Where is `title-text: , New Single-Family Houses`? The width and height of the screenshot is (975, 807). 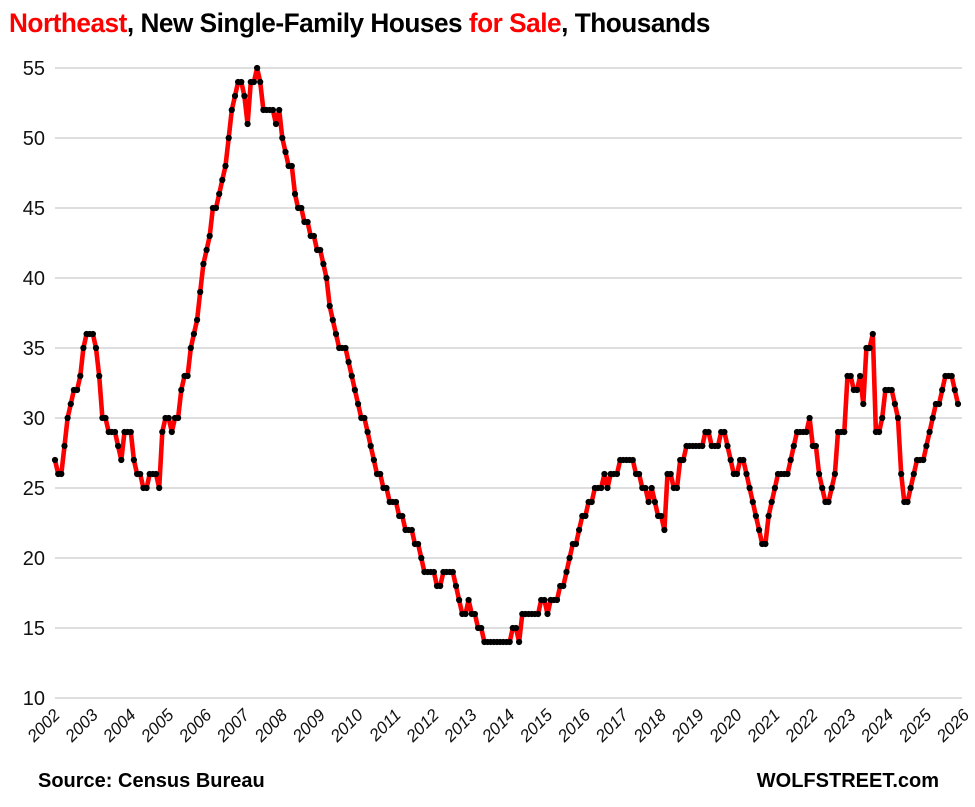
title-text: , New Single-Family Houses is located at coordinates (297, 23).